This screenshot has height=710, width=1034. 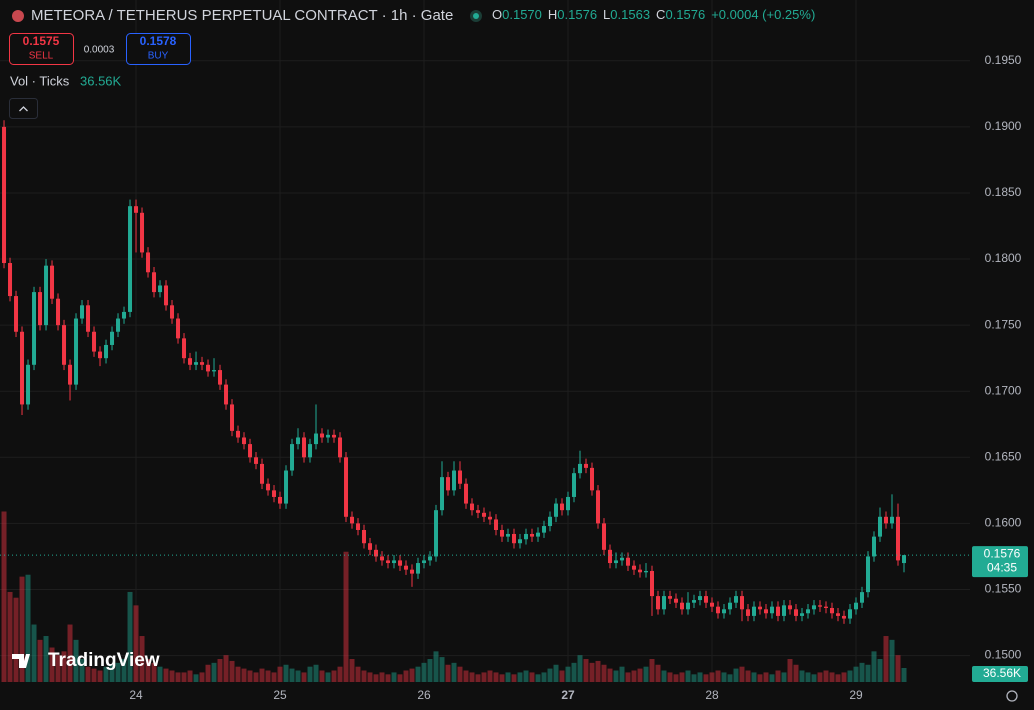 What do you see at coordinates (1003, 324) in the screenshot?
I see `y-tick-label: 0.1750` at bounding box center [1003, 324].